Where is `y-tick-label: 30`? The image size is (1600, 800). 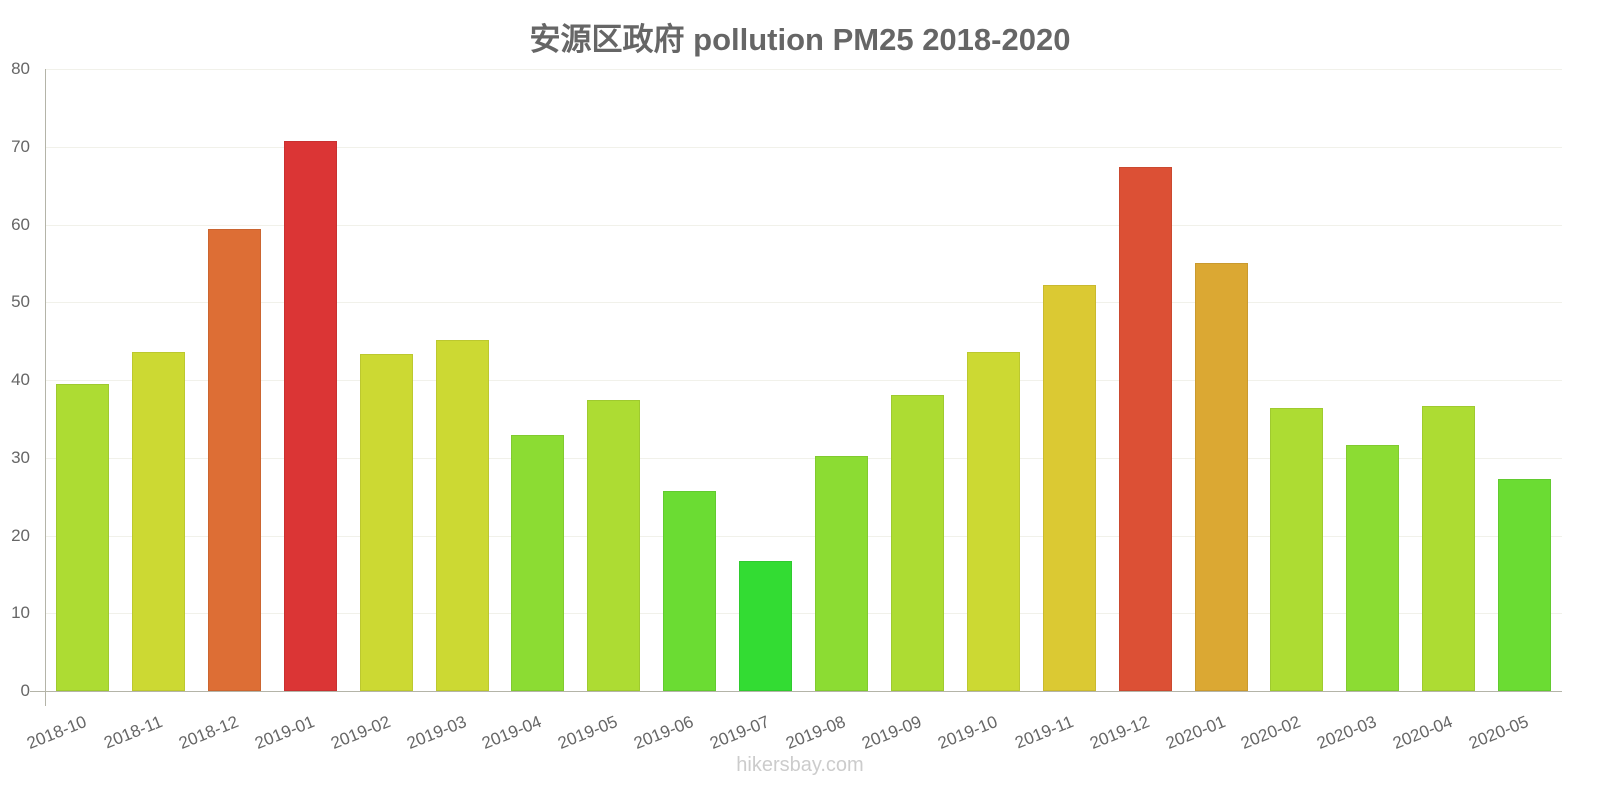
y-tick-label: 30 is located at coordinates (20, 457).